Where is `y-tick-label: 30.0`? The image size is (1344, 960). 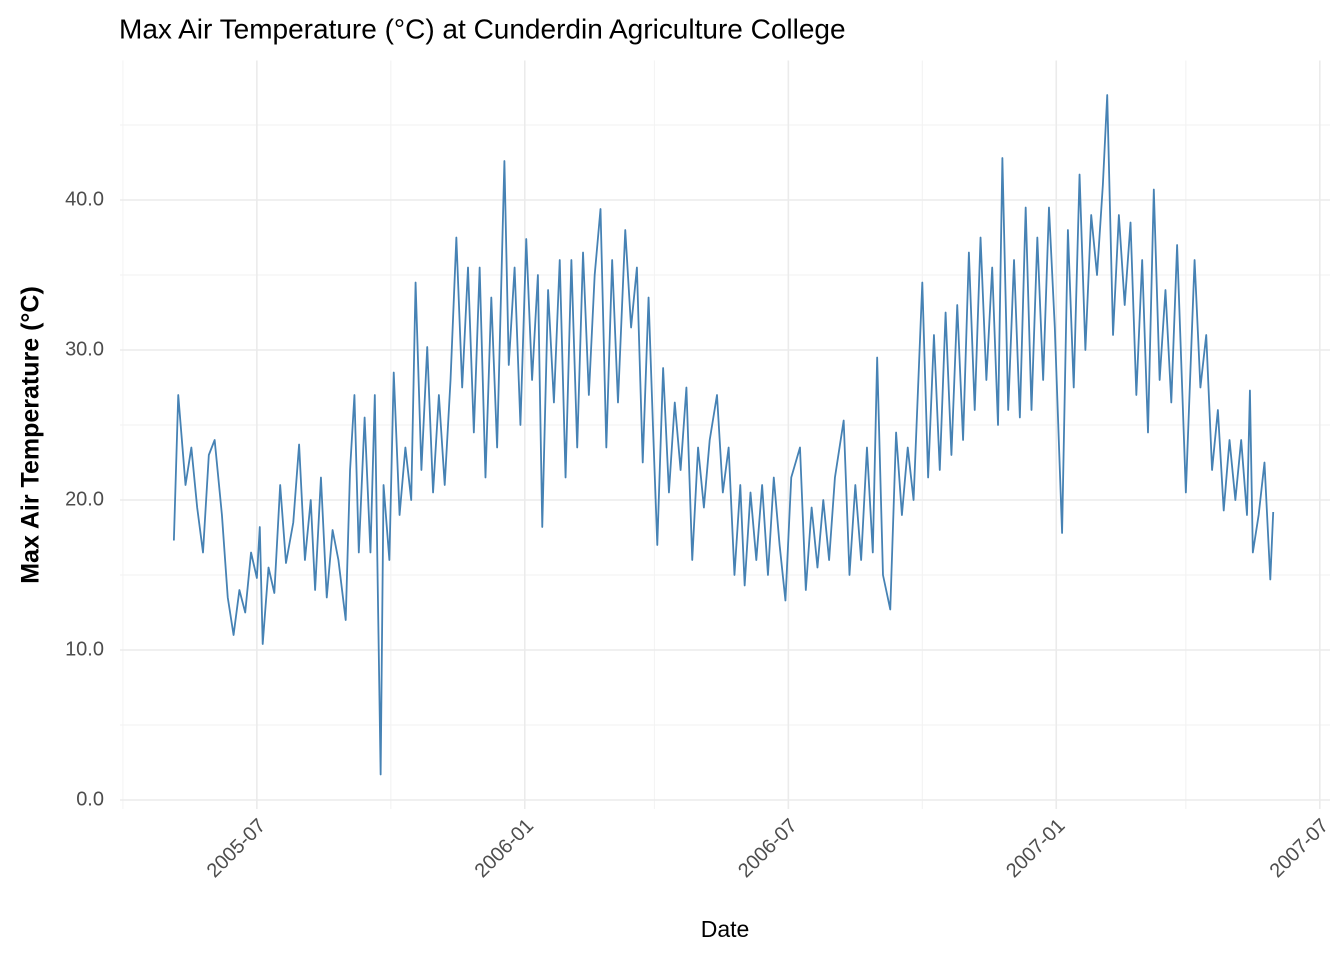
y-tick-label: 30.0 is located at coordinates (84, 349).